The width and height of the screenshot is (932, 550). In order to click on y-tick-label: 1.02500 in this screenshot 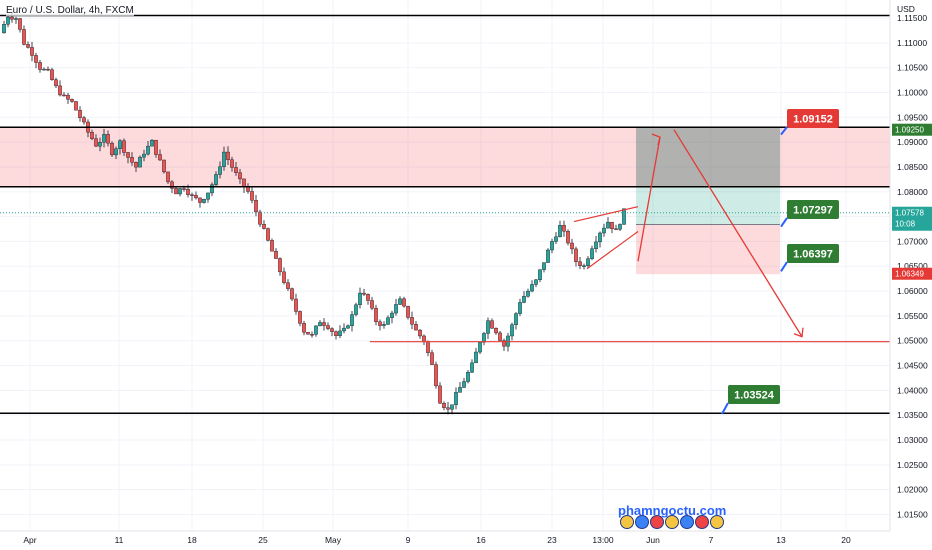, I will do `click(912, 465)`.